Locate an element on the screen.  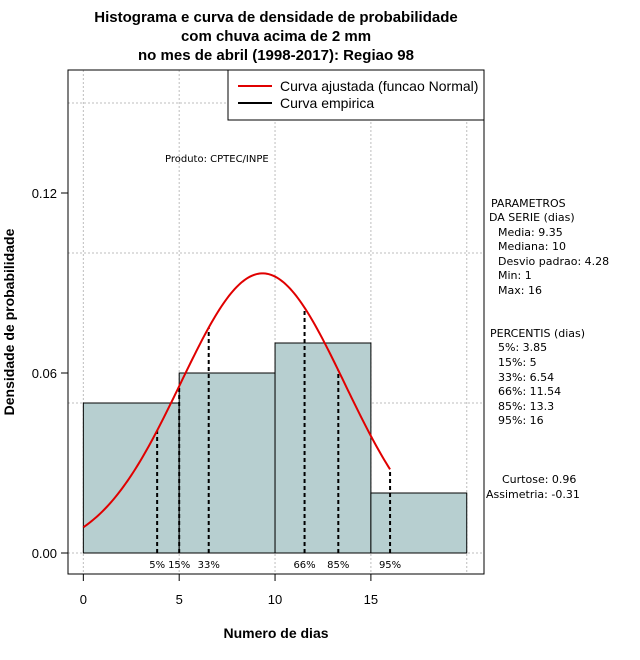
percentil-33: 33%: 6.54 is located at coordinates (526, 377).